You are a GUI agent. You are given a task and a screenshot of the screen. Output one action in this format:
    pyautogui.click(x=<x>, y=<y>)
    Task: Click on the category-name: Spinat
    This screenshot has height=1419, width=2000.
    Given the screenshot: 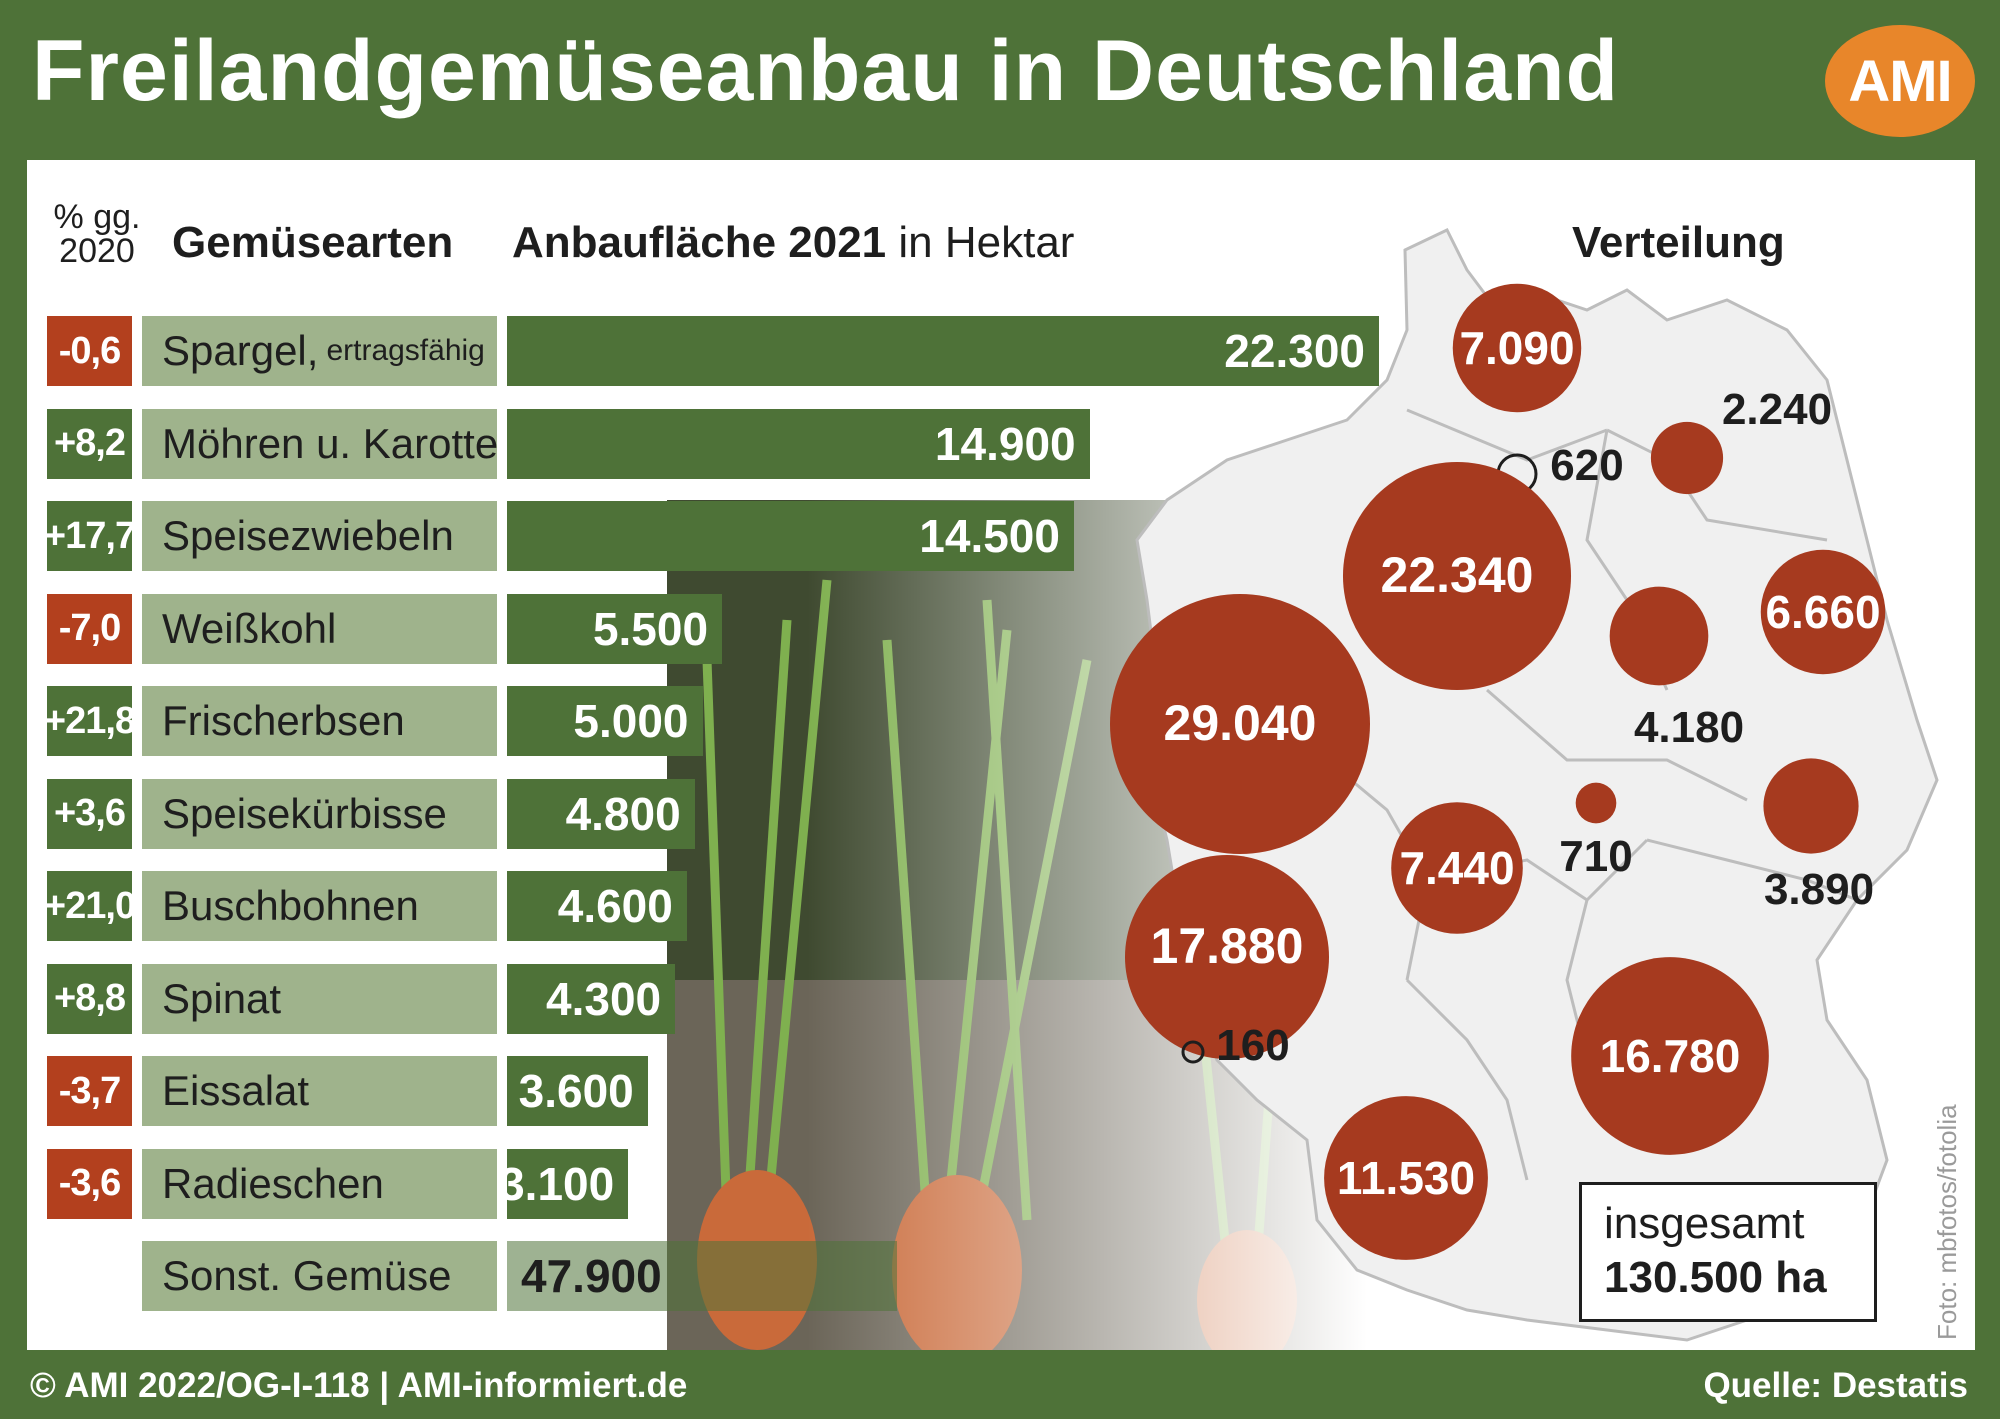 What is the action you would take?
    pyautogui.click(x=222, y=998)
    